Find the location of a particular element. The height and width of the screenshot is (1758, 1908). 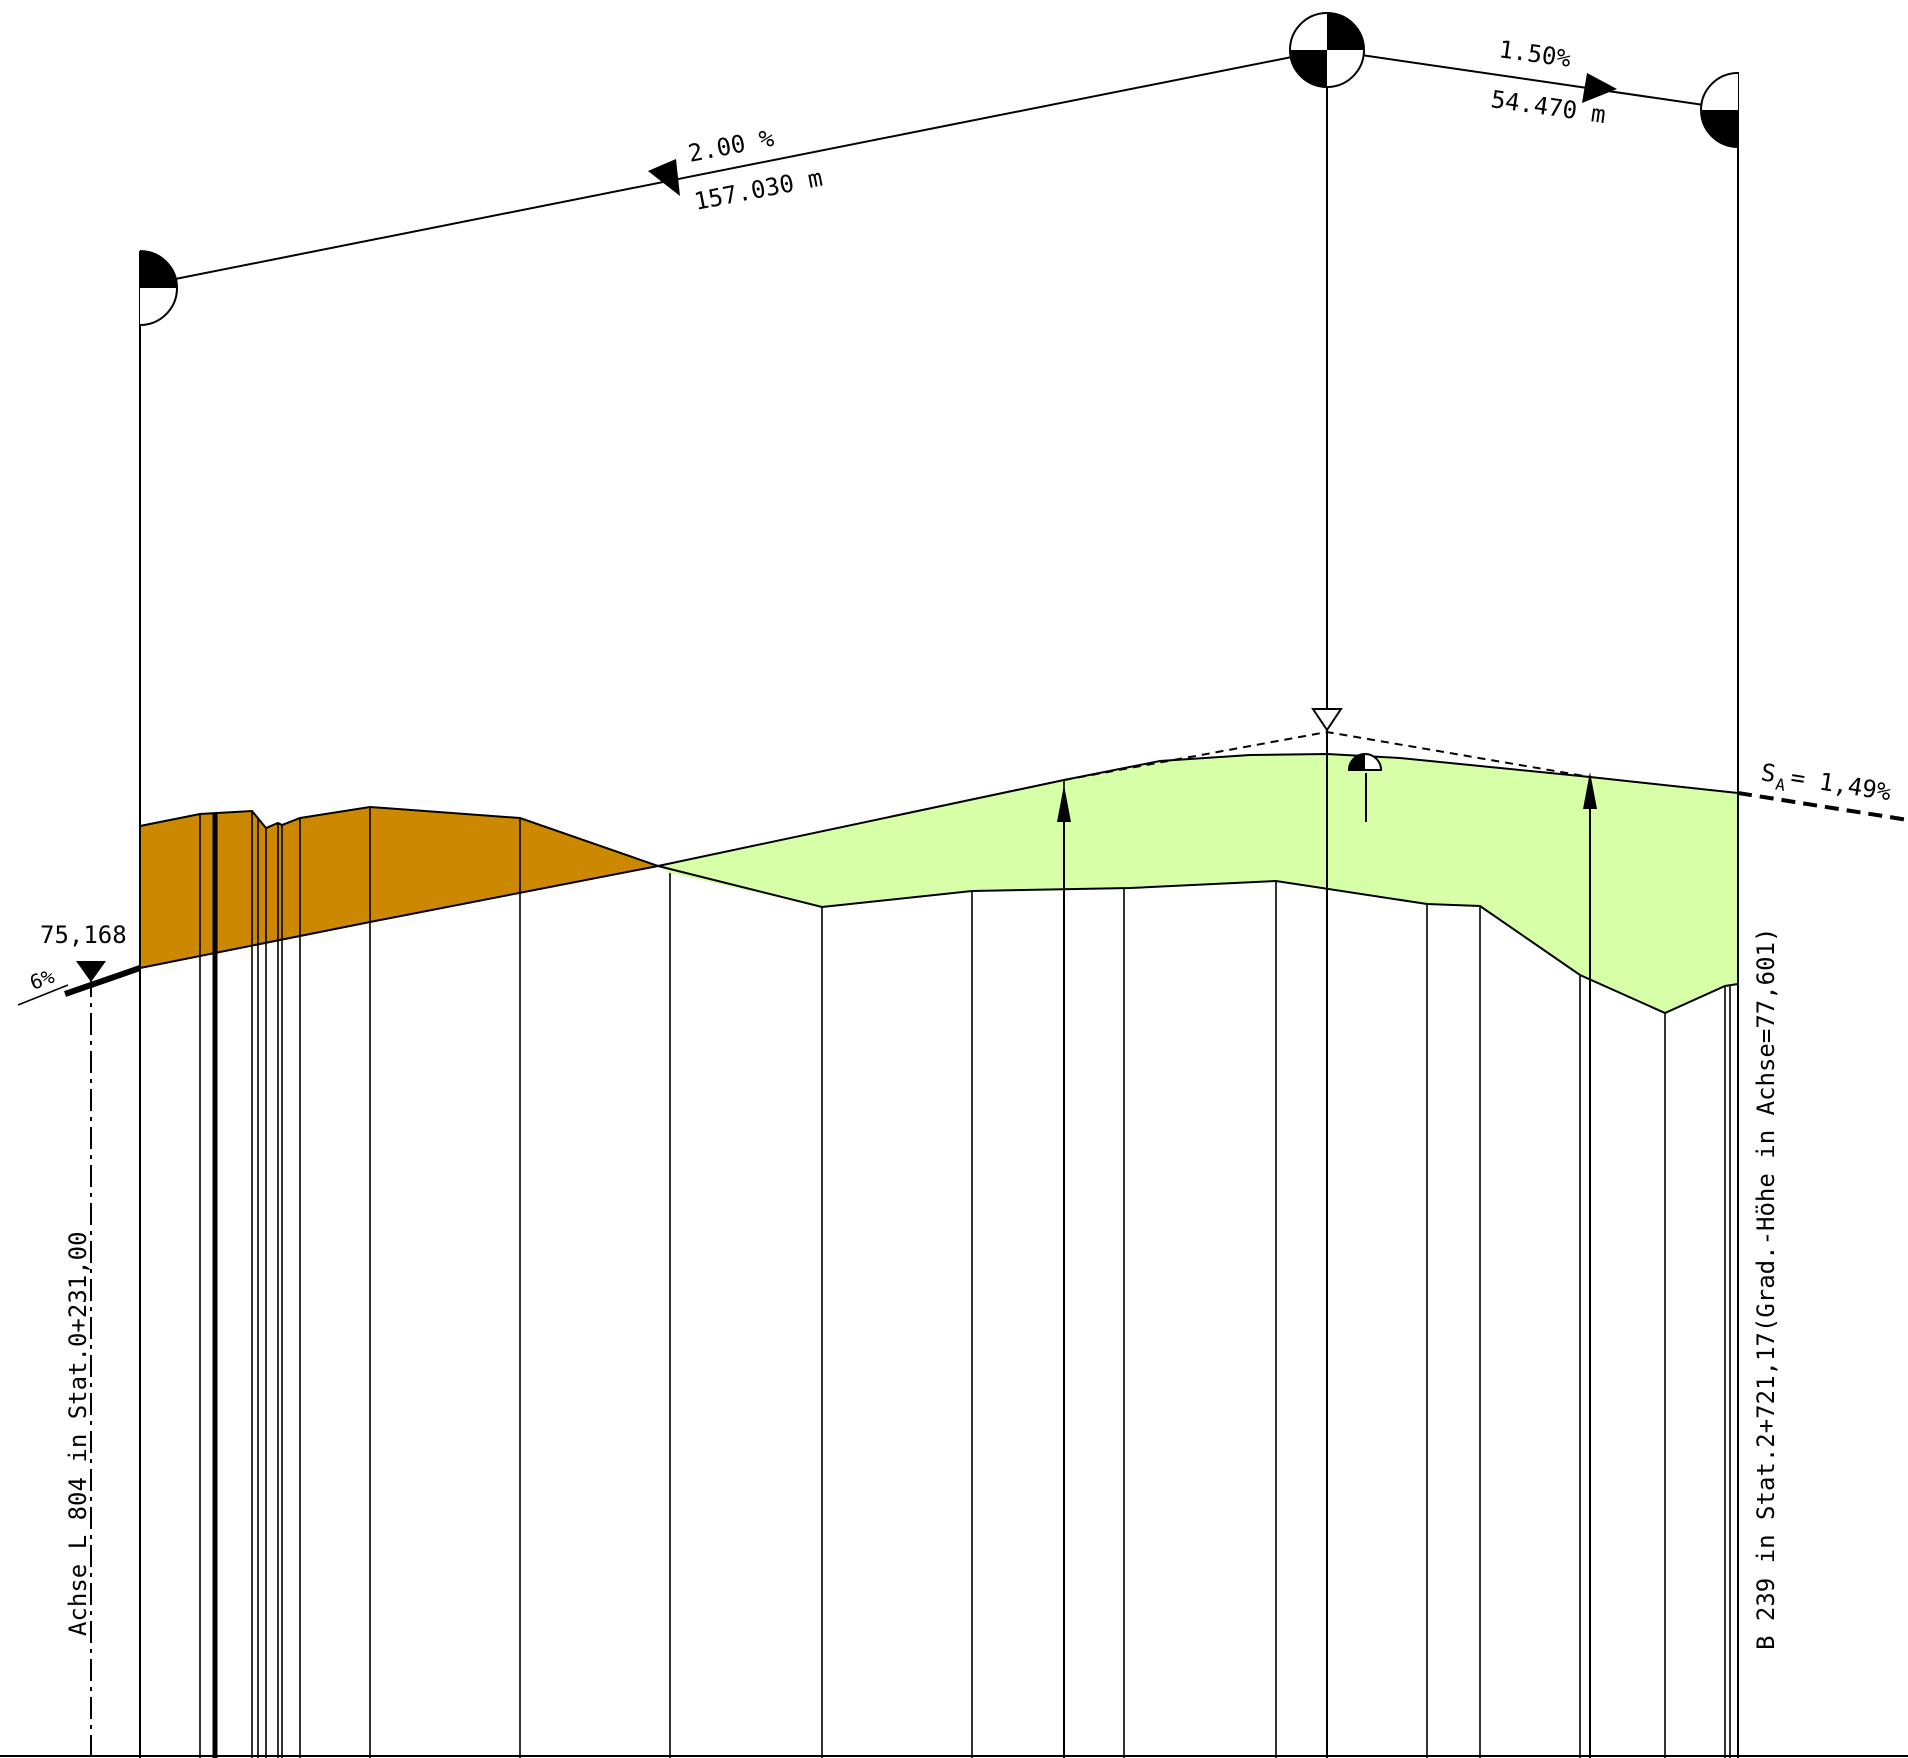

pvi-triangle-marker is located at coordinates (1327, 720).